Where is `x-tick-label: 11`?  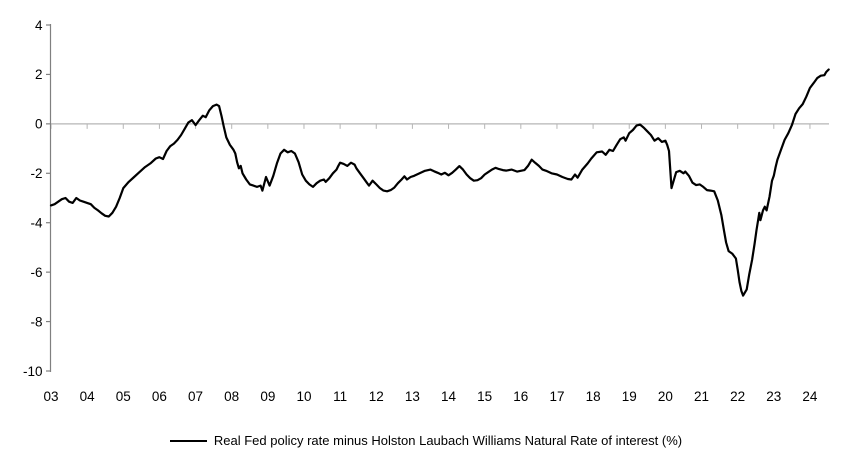 x-tick-label: 11 is located at coordinates (340, 396).